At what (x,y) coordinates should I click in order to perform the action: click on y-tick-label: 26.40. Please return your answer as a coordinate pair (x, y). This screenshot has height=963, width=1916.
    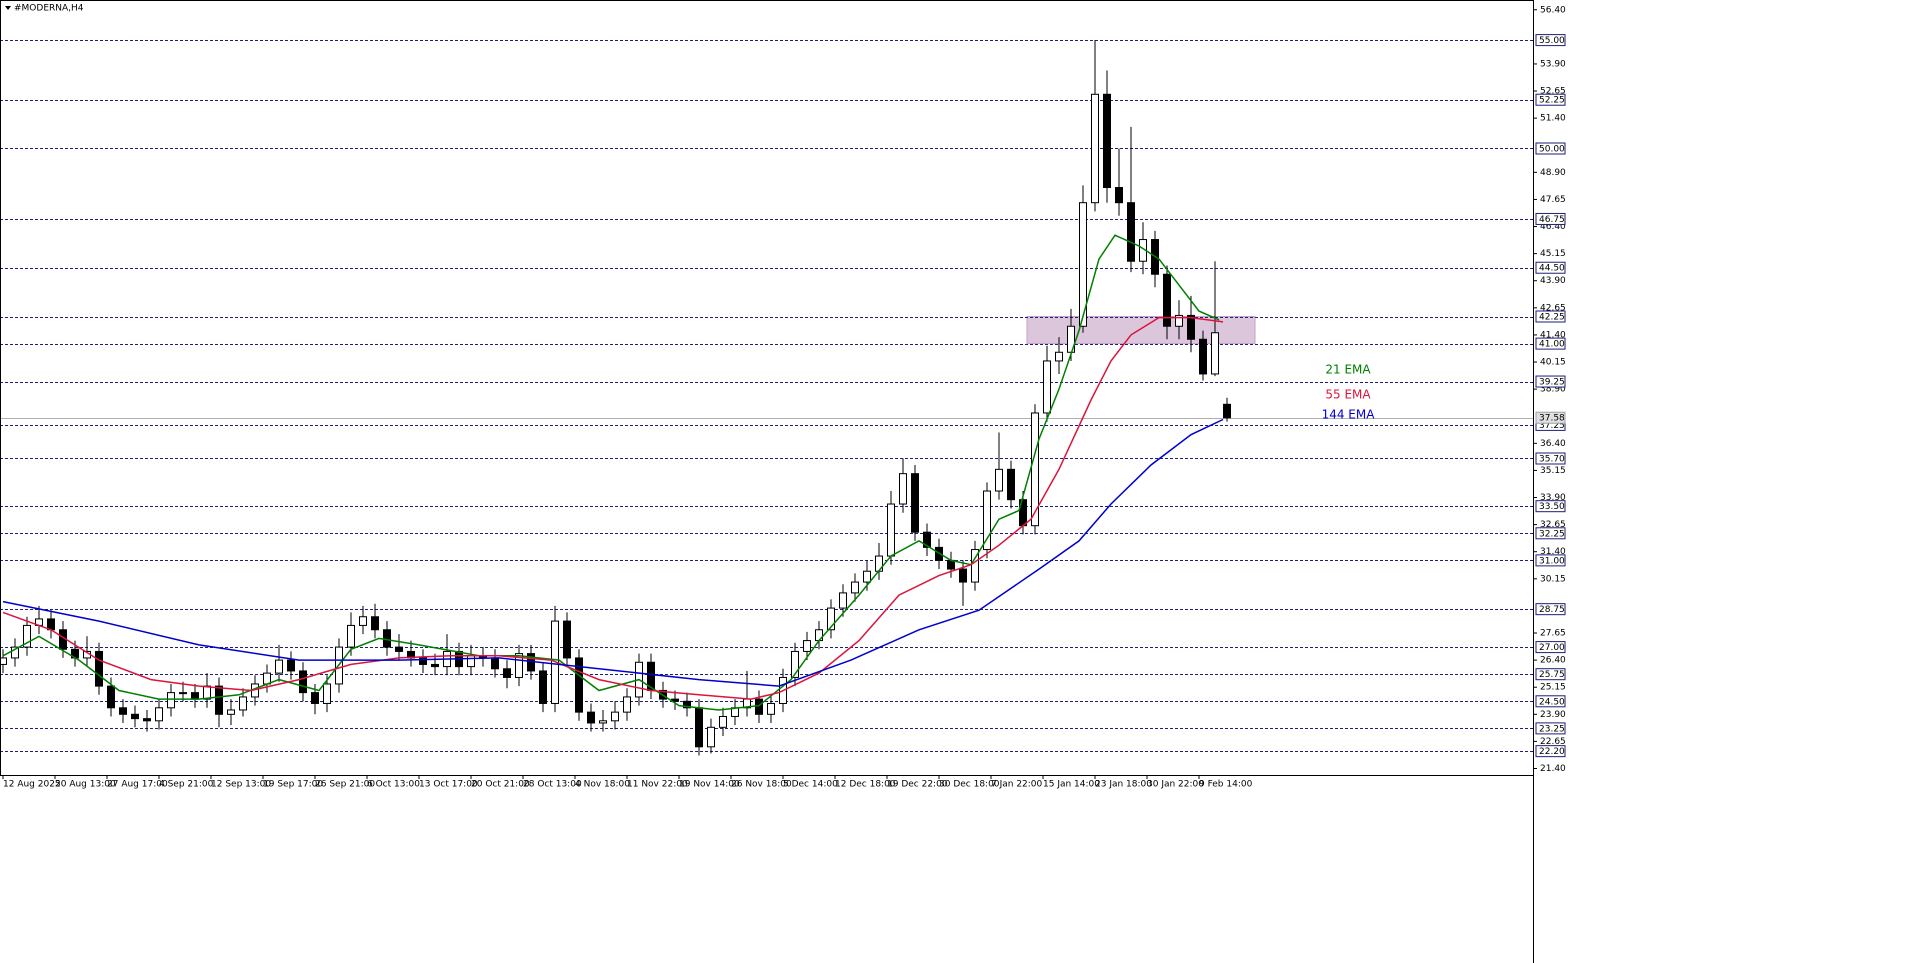
    Looking at the image, I should click on (1553, 661).